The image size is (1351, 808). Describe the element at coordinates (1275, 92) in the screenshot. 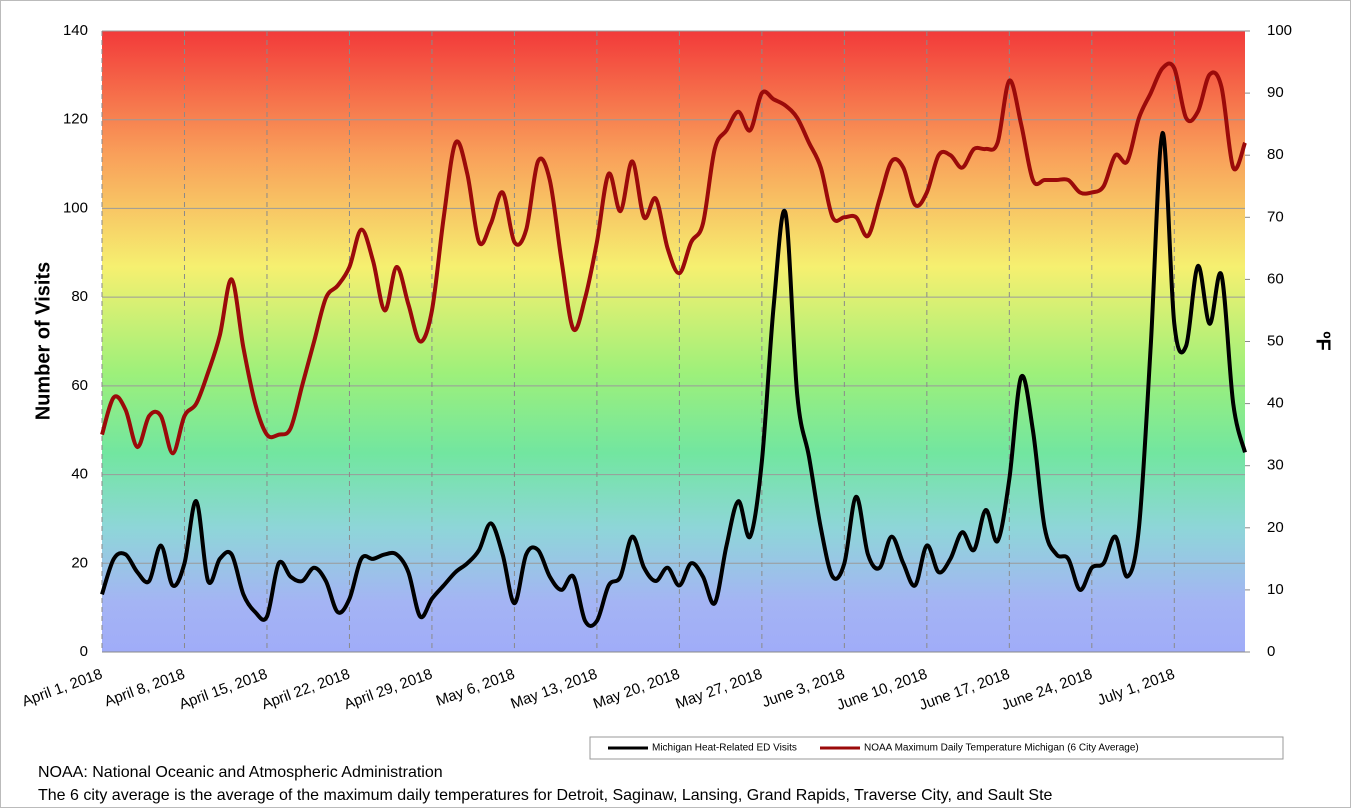

I see `y2-tick-label: 90` at that location.